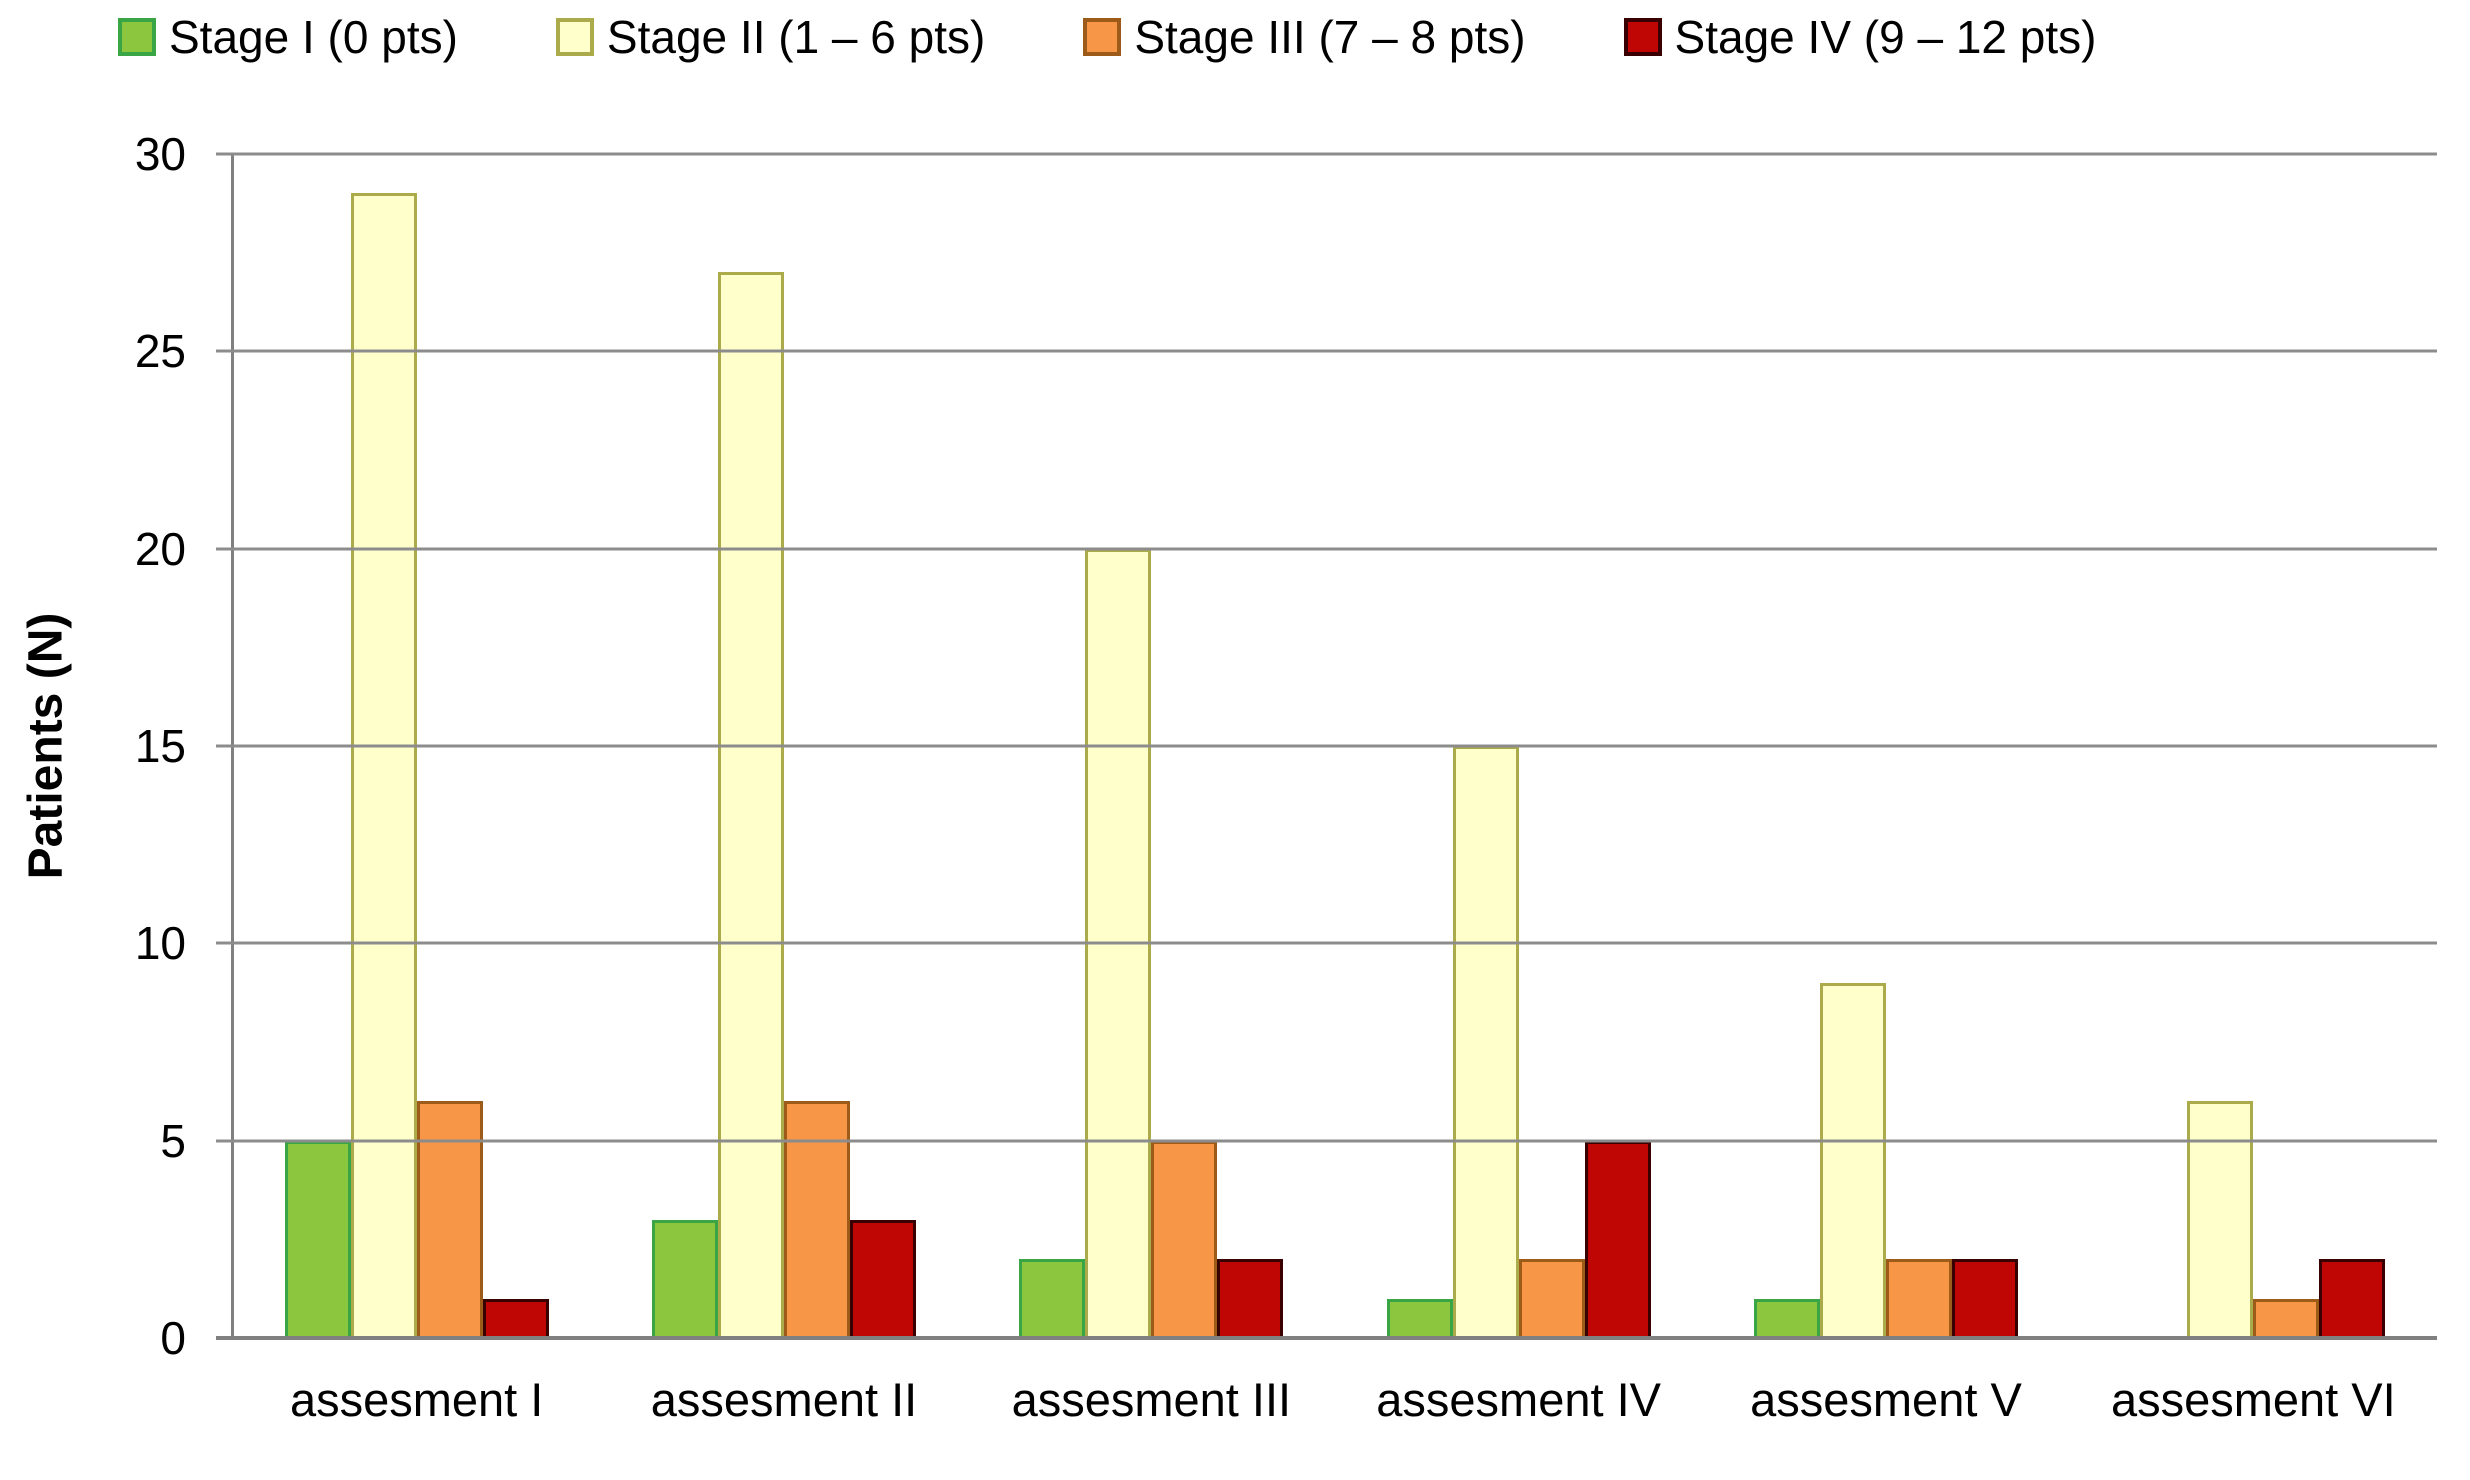  Describe the element at coordinates (93, 746) in the screenshot. I see `y-axis-ticks: 0 5 10 15 20 25 30` at that location.